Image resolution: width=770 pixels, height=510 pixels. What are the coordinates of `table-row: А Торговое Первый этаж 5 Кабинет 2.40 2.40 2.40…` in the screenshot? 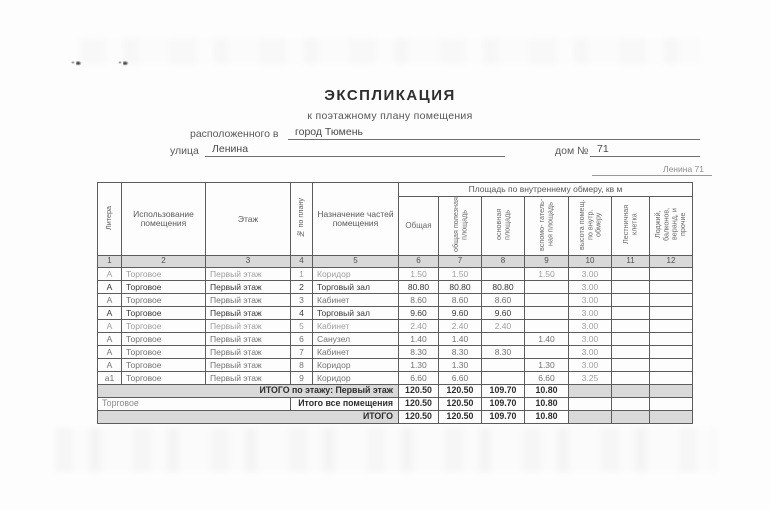 It's located at (395, 326).